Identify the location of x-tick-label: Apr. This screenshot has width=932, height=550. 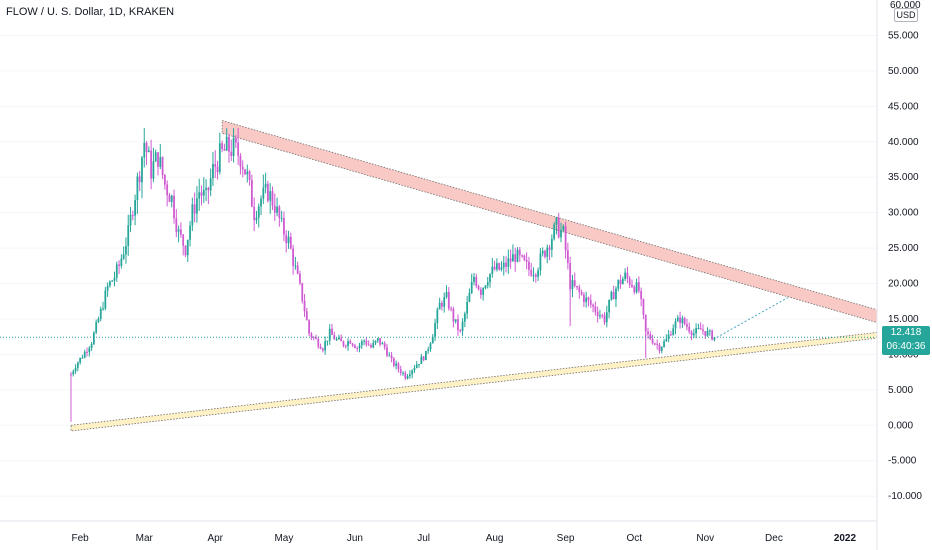
(215, 538).